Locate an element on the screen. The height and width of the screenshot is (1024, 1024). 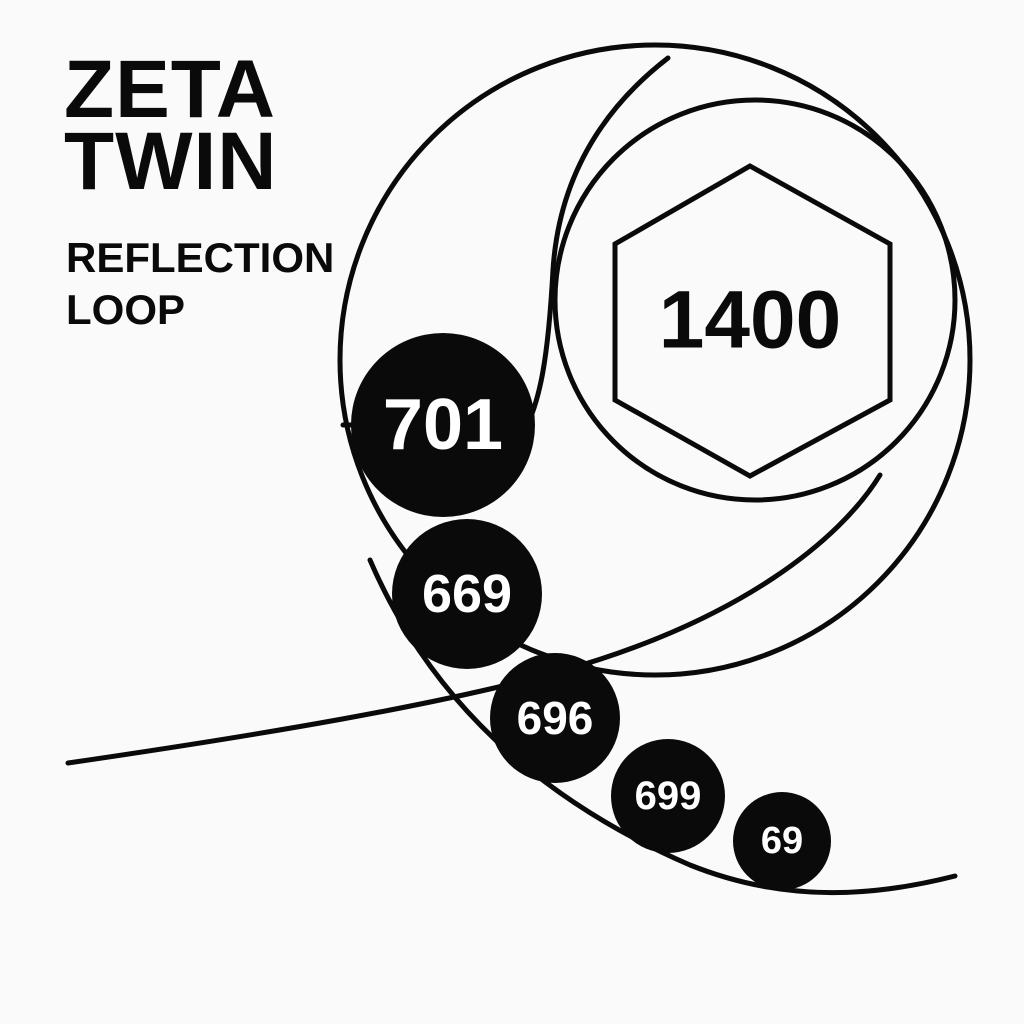
node-label: 669 is located at coordinates (467, 594).